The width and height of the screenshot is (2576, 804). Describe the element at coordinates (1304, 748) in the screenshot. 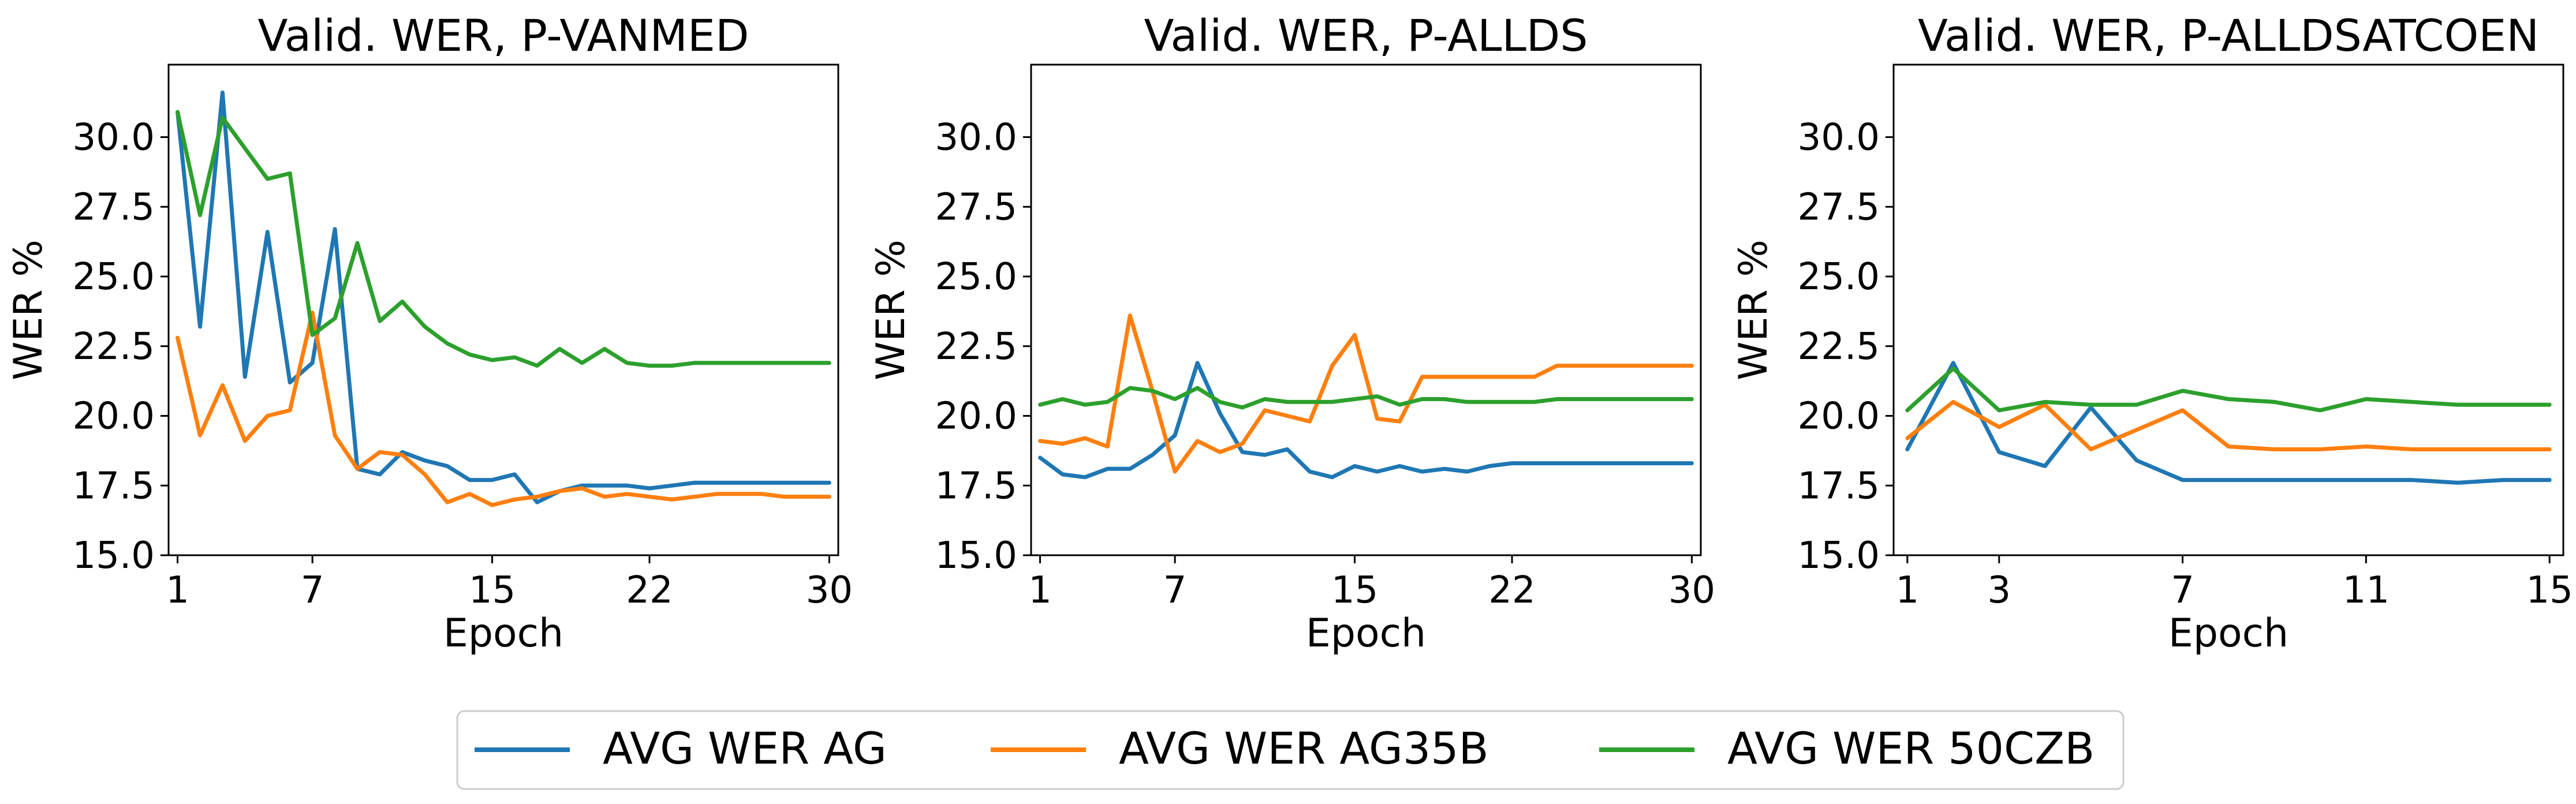

I see `legend-entry-label: AVG WER AG35B` at that location.